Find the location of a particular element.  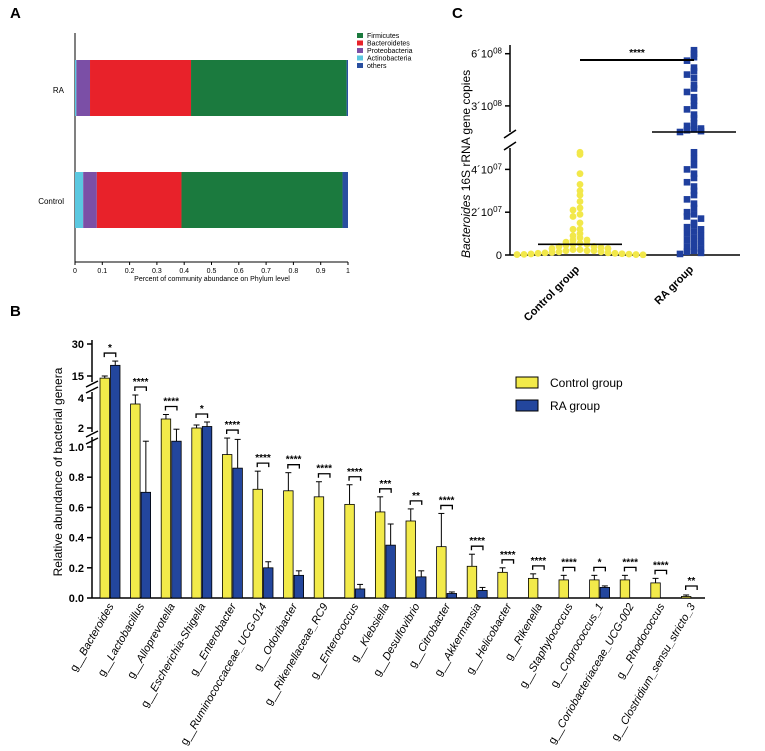

bar-control-proteobacteria is located at coordinates (90, 200).